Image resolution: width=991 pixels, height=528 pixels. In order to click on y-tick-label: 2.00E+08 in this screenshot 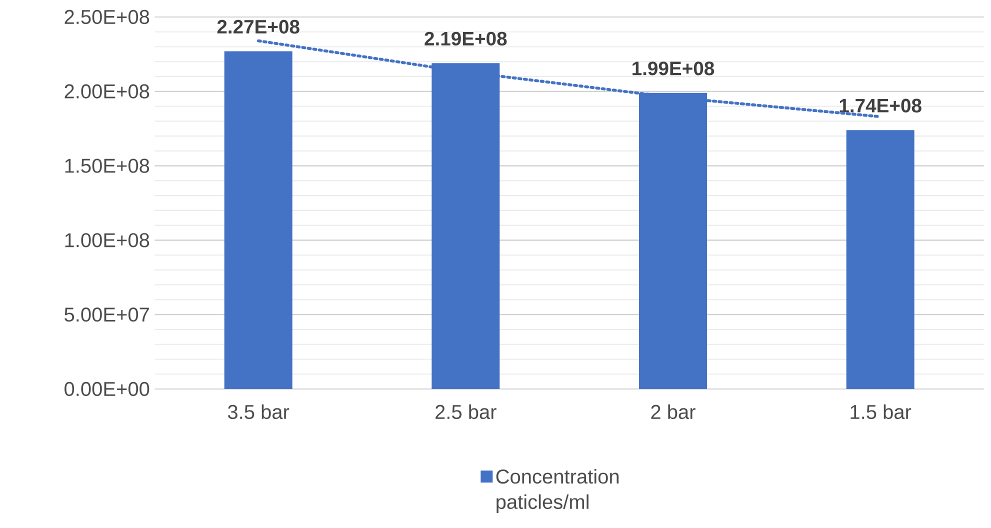, I will do `click(107, 91)`.